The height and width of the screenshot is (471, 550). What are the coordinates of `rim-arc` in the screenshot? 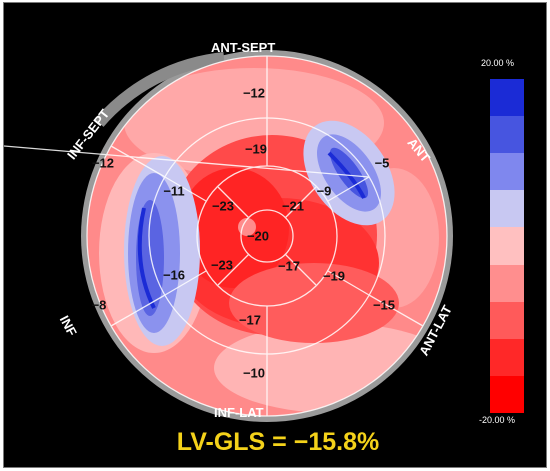 It's located at (159, 89).